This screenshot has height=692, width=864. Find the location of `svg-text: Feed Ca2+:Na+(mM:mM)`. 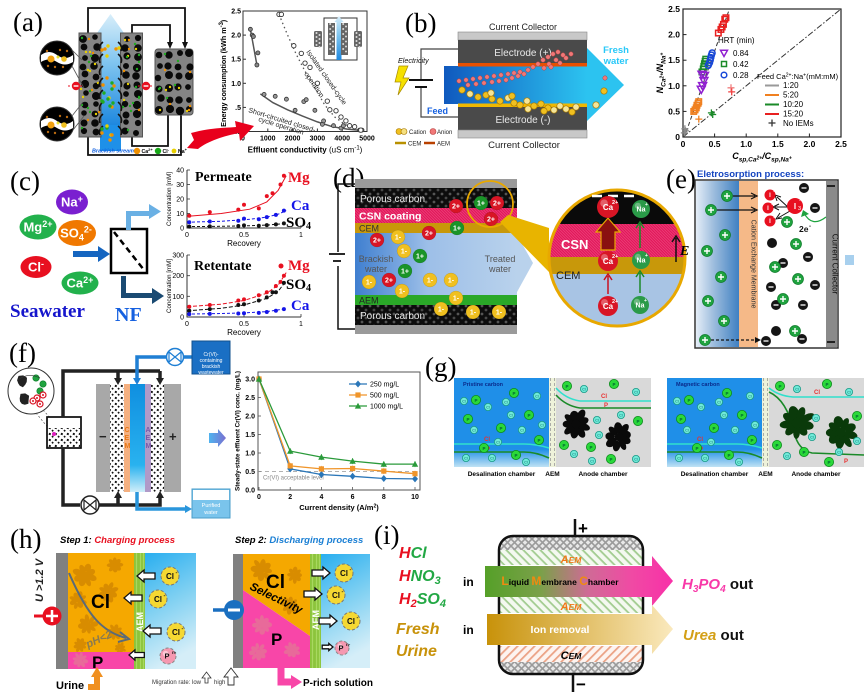

svg-text: Feed Ca2+:Na+(mM:mM) is located at coordinates (798, 76).